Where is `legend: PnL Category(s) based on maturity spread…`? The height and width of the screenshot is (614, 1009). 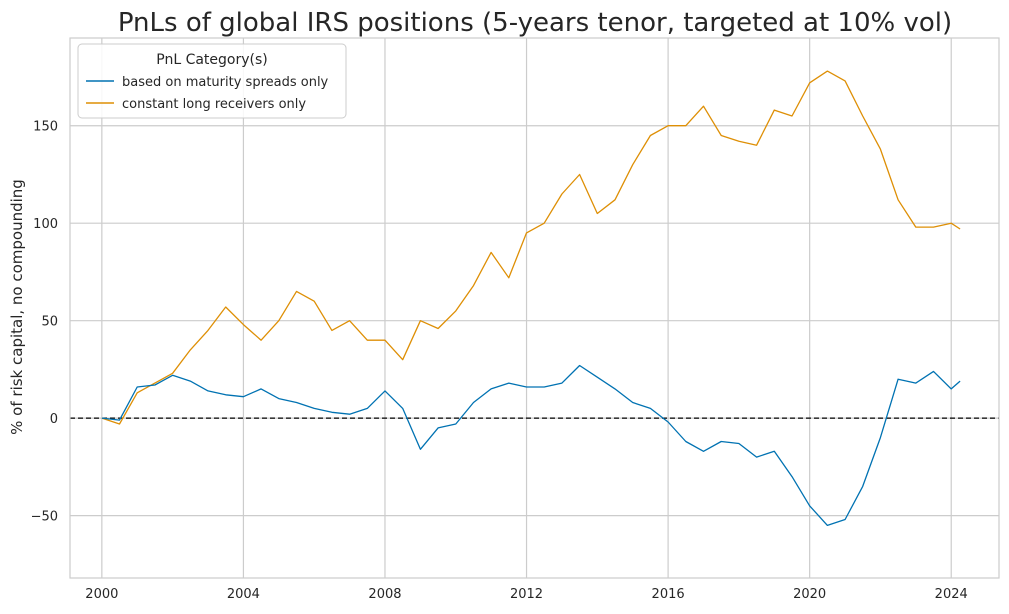 legend: PnL Category(s) based on maturity spread… is located at coordinates (212, 81).